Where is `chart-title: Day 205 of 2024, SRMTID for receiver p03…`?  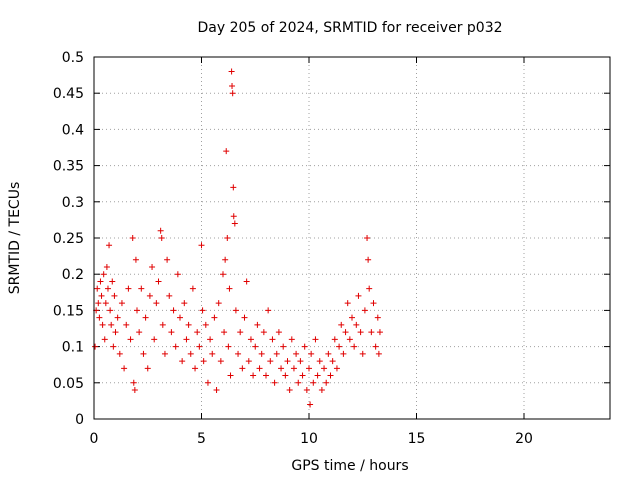
chart-title: Day 205 of 2024, SRMTID for receiver p03… is located at coordinates (349, 28).